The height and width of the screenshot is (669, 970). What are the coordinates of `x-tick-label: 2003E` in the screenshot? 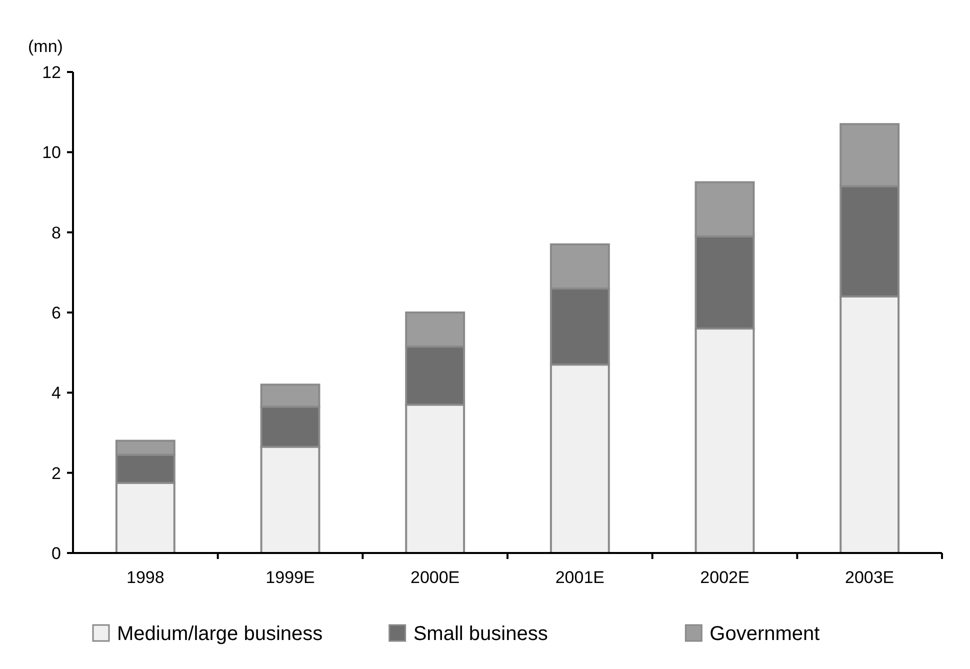 It's located at (869, 577).